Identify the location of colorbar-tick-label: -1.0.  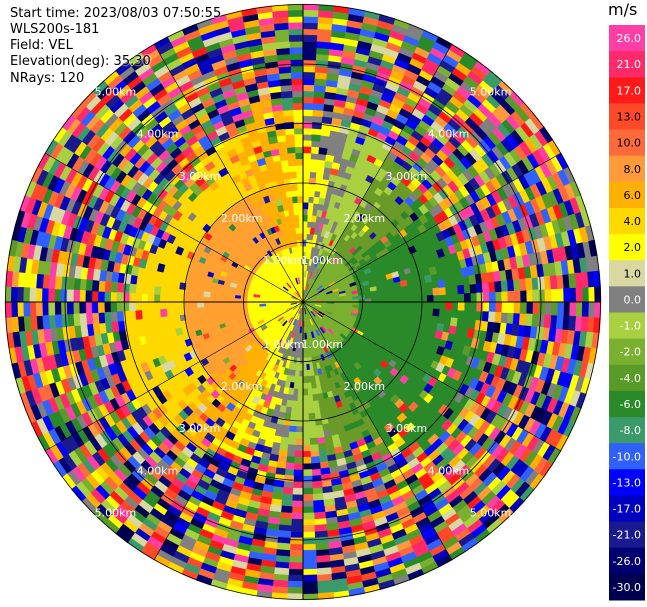
(630, 326).